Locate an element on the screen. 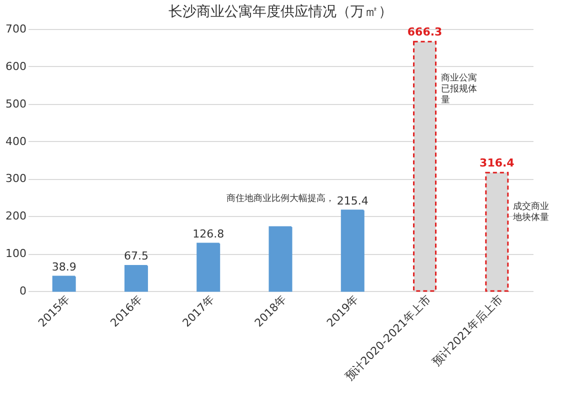 The height and width of the screenshot is (400, 574). chart-title: 长沙商业公寓年度供应情况（万㎡） is located at coordinates (280, 12).